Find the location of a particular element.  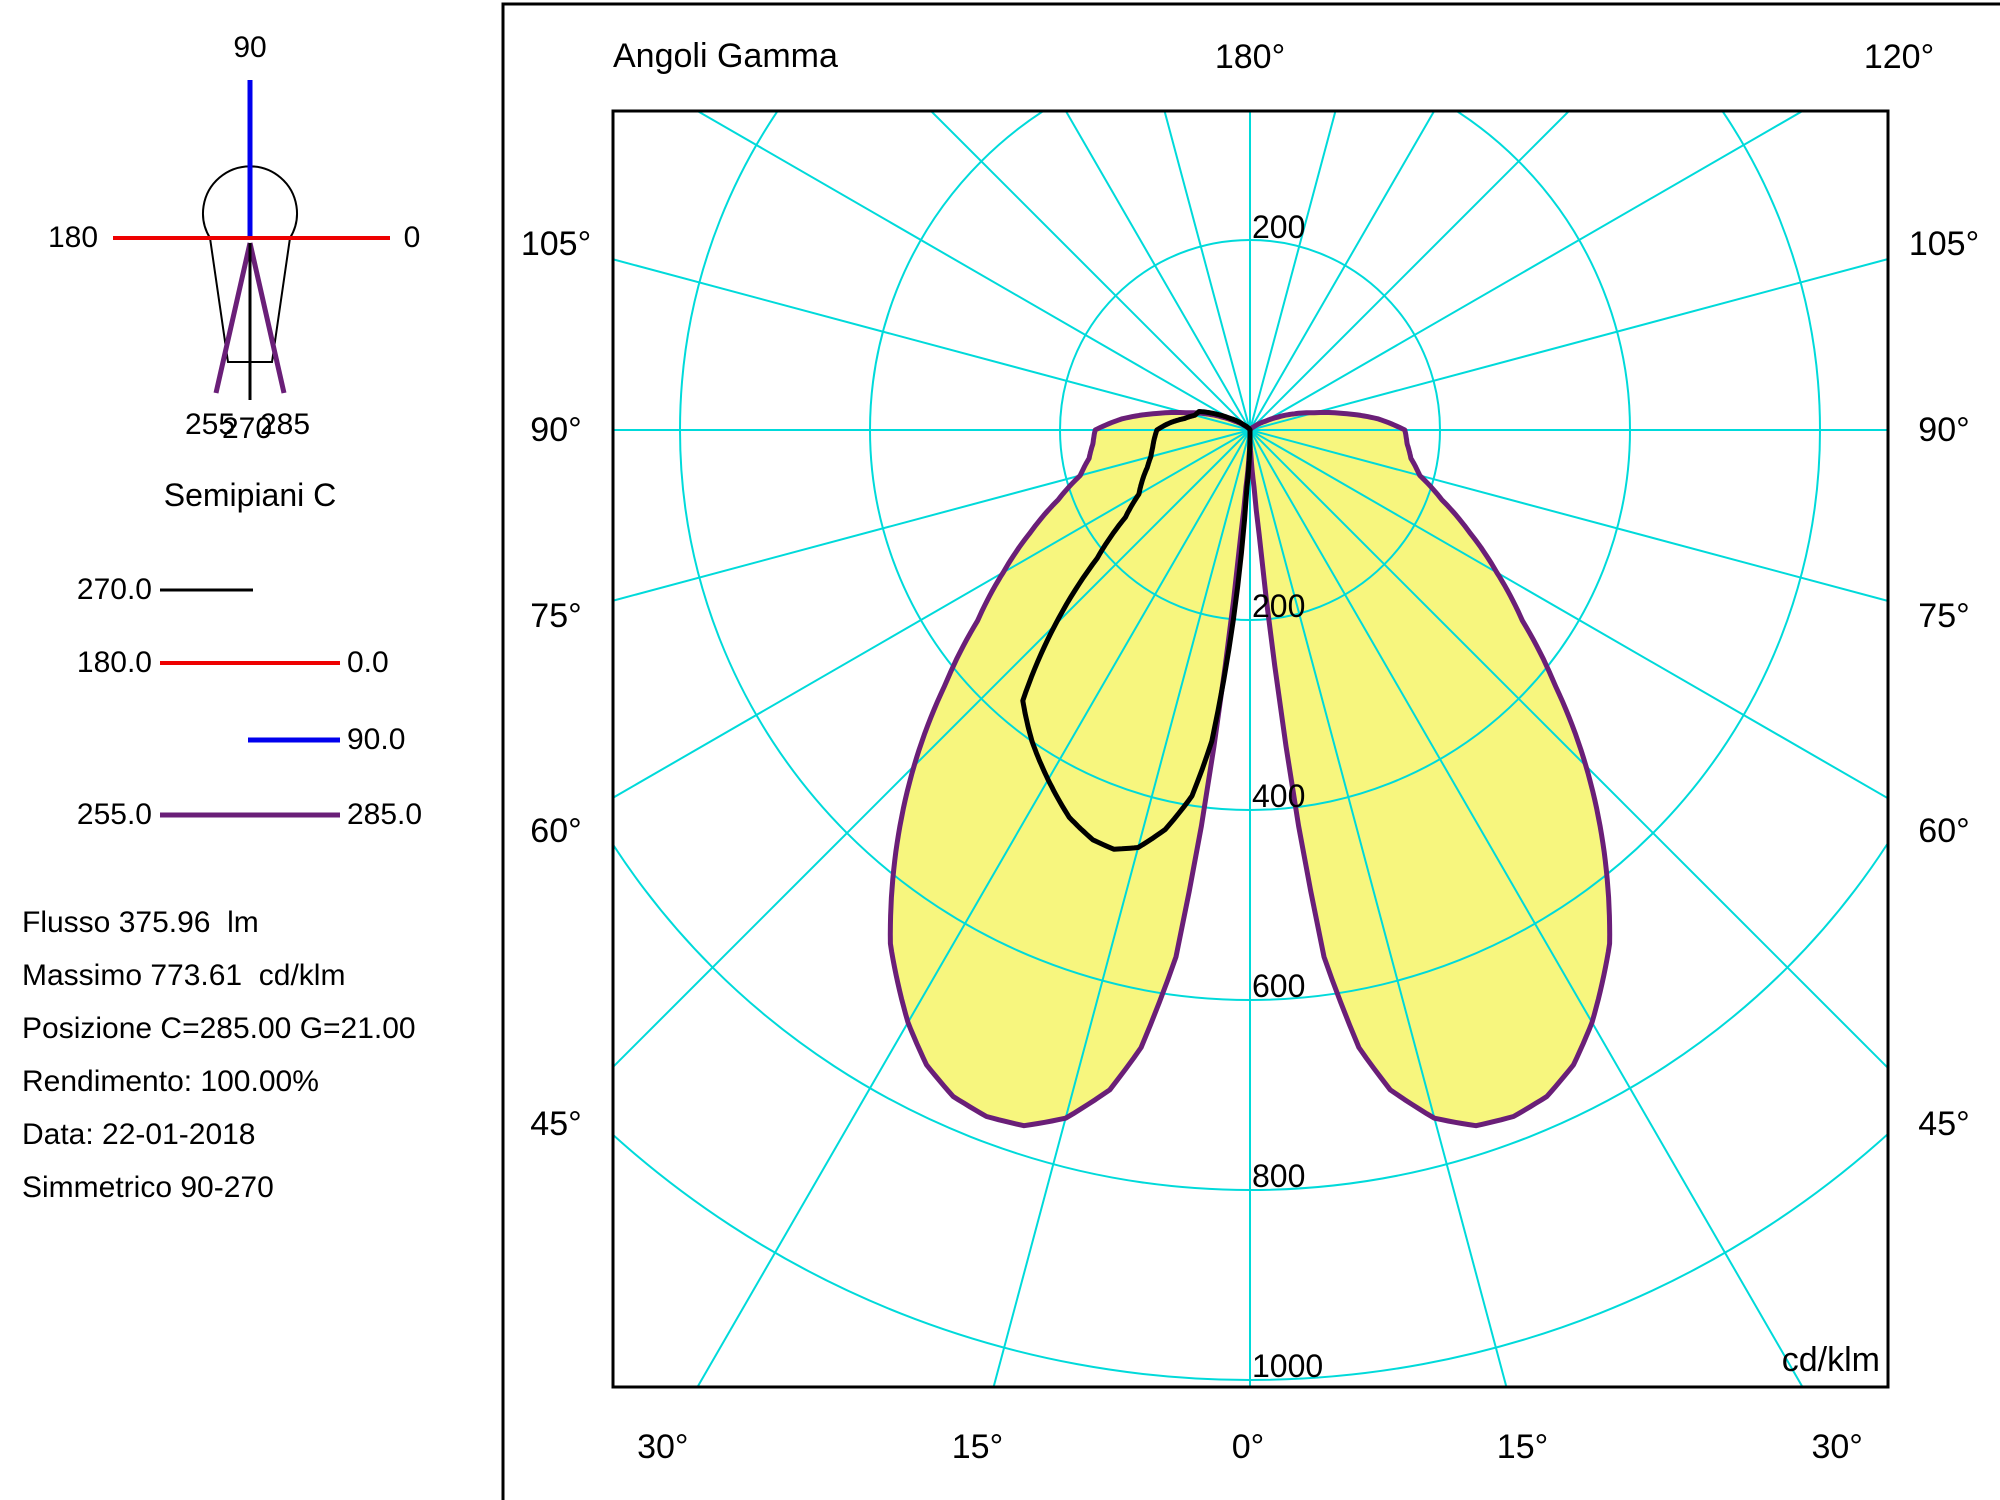

radial-label-400: 400 is located at coordinates (1279, 796).